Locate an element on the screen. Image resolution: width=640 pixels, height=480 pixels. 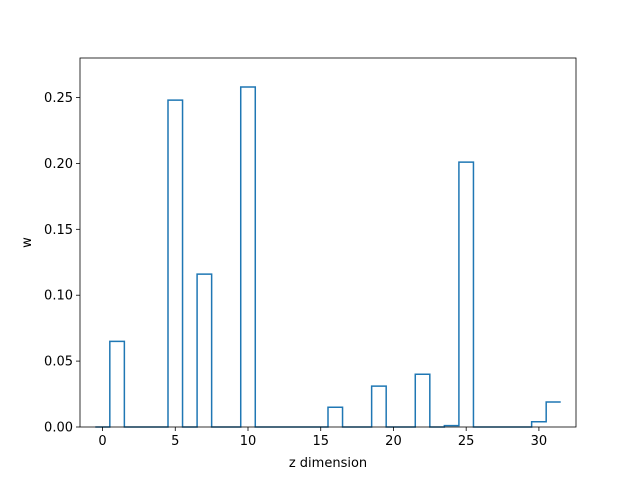
x-tick-label: 20 is located at coordinates (393, 441).